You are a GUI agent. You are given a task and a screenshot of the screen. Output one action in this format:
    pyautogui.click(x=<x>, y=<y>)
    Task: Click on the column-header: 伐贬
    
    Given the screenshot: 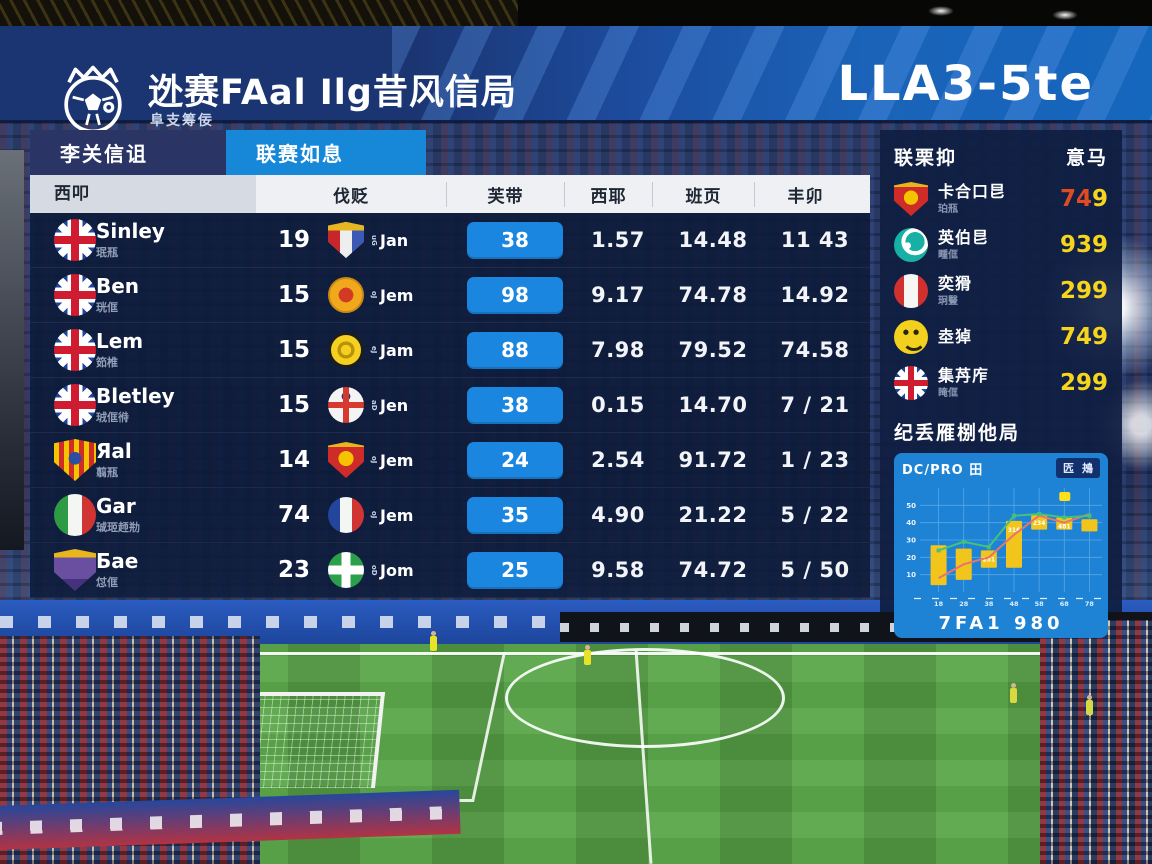 What is the action you would take?
    pyautogui.click(x=351, y=196)
    